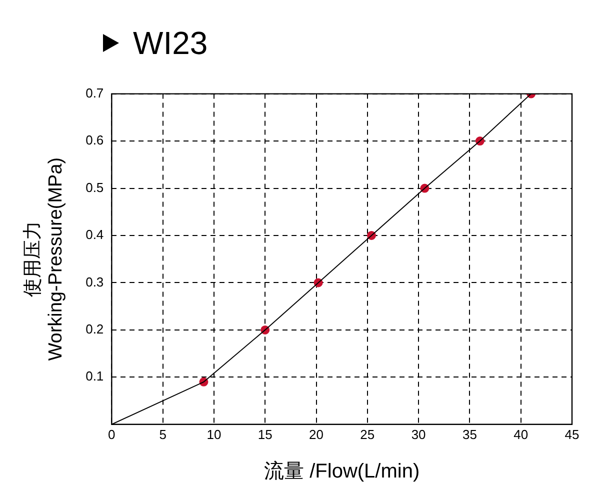 The width and height of the screenshot is (600, 500). What do you see at coordinates (95, 282) in the screenshot?
I see `y-tick-label: 0.3` at bounding box center [95, 282].